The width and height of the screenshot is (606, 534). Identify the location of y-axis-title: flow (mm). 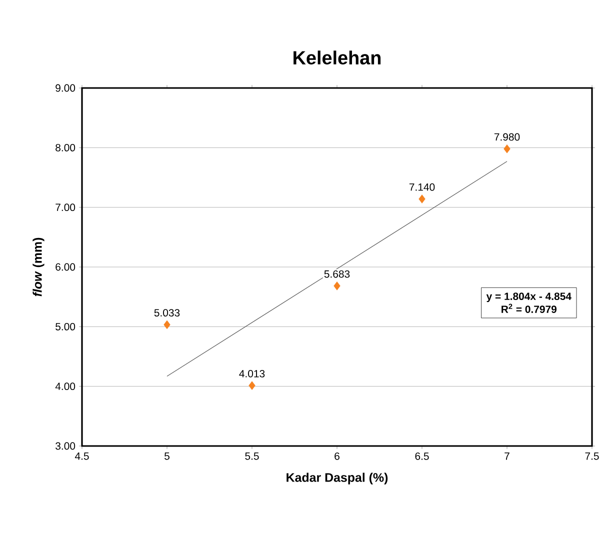
(38, 267).